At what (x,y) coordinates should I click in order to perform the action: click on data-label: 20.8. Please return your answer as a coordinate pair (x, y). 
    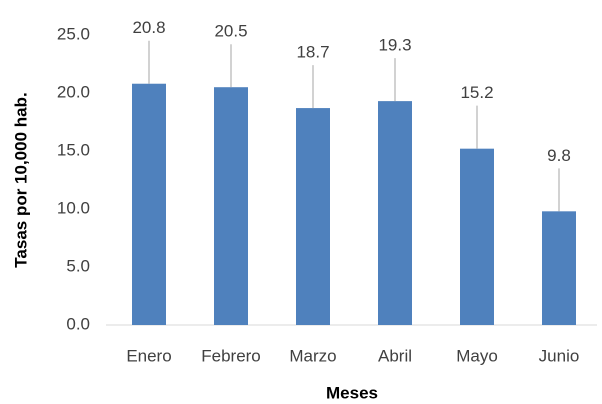
    Looking at the image, I should click on (148, 27).